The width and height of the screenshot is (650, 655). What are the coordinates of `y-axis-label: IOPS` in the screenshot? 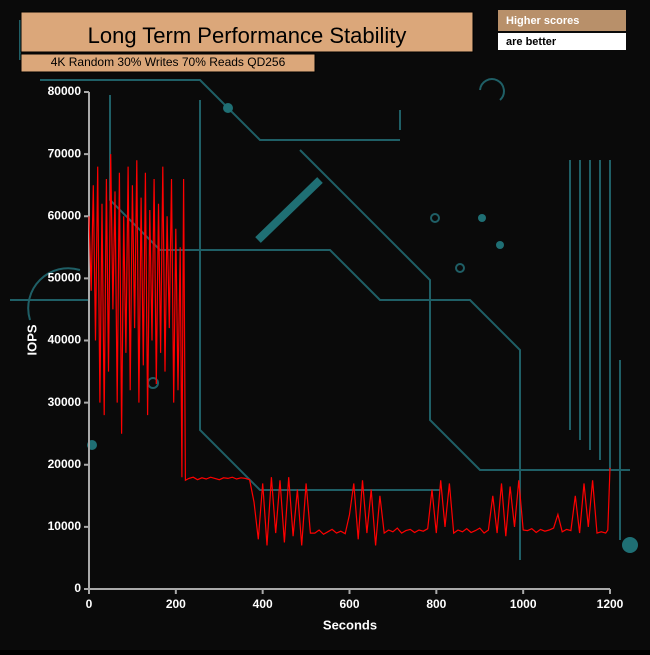 It's located at (31, 339).